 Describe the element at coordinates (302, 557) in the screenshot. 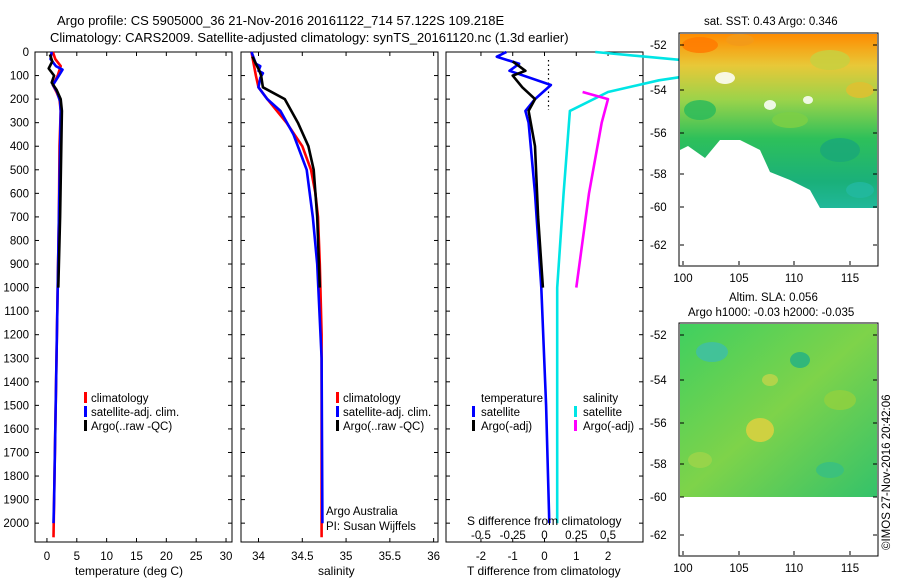

I see `x-tick-label: 34.5` at that location.